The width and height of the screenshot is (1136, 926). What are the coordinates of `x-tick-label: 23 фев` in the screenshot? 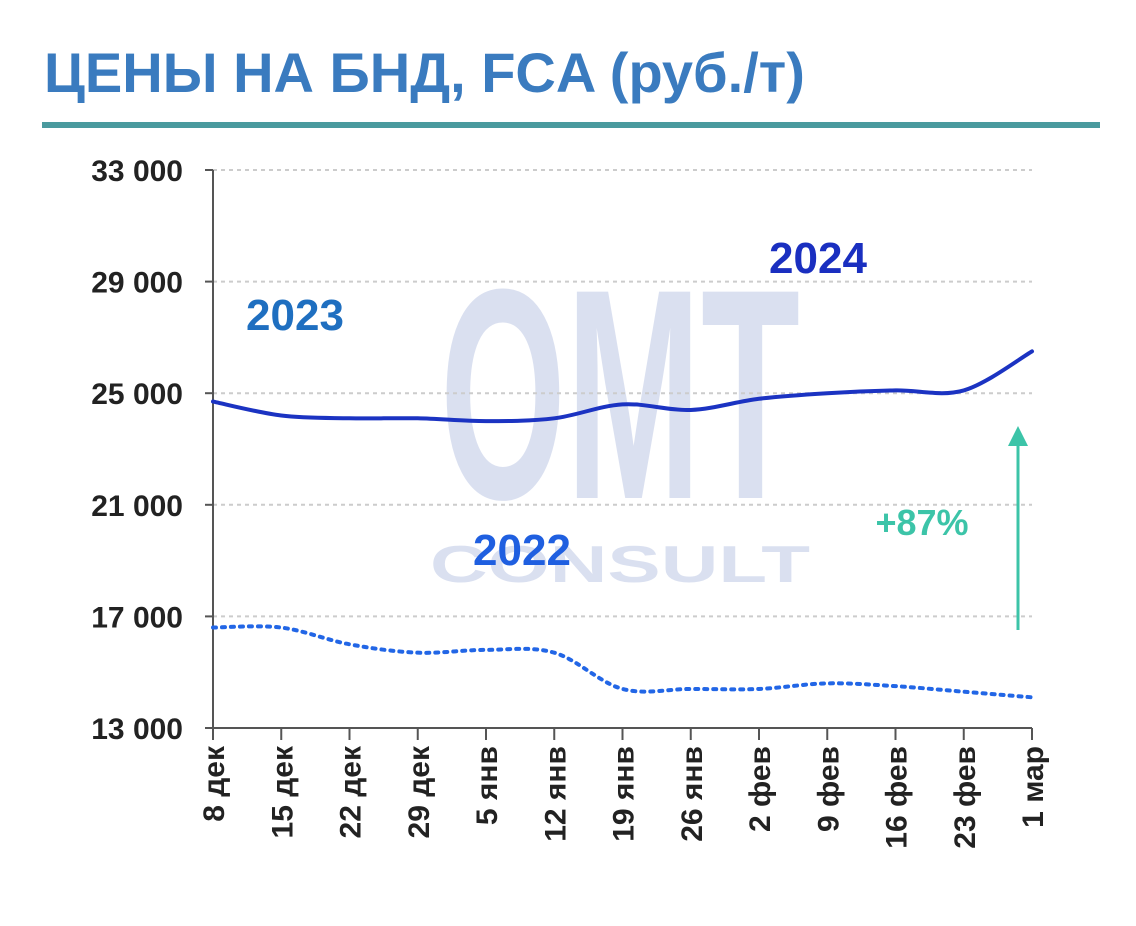 It's located at (965, 797).